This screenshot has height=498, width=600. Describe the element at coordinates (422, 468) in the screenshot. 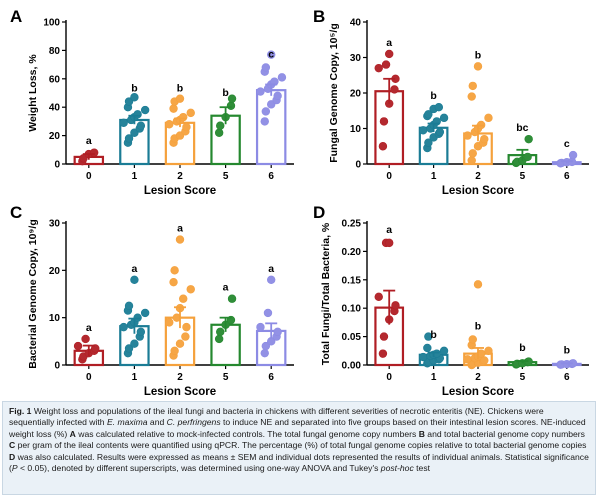

I see `caption-text: test` at that location.